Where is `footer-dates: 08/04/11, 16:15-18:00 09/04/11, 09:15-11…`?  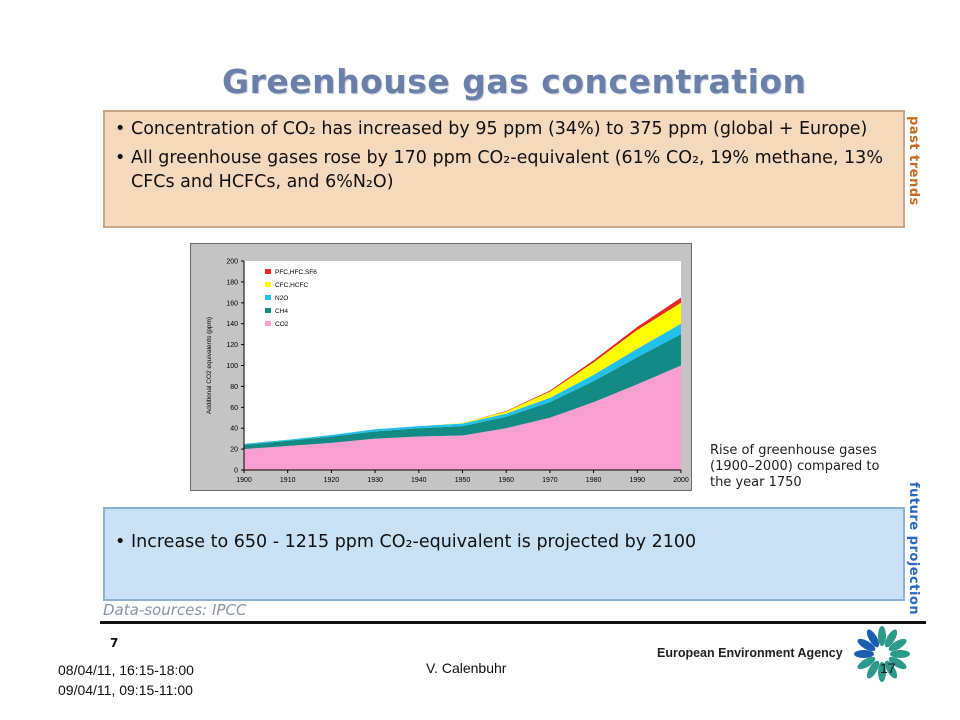
footer-dates: 08/04/11, 16:15-18:00 09/04/11, 09:15-11… is located at coordinates (126, 680).